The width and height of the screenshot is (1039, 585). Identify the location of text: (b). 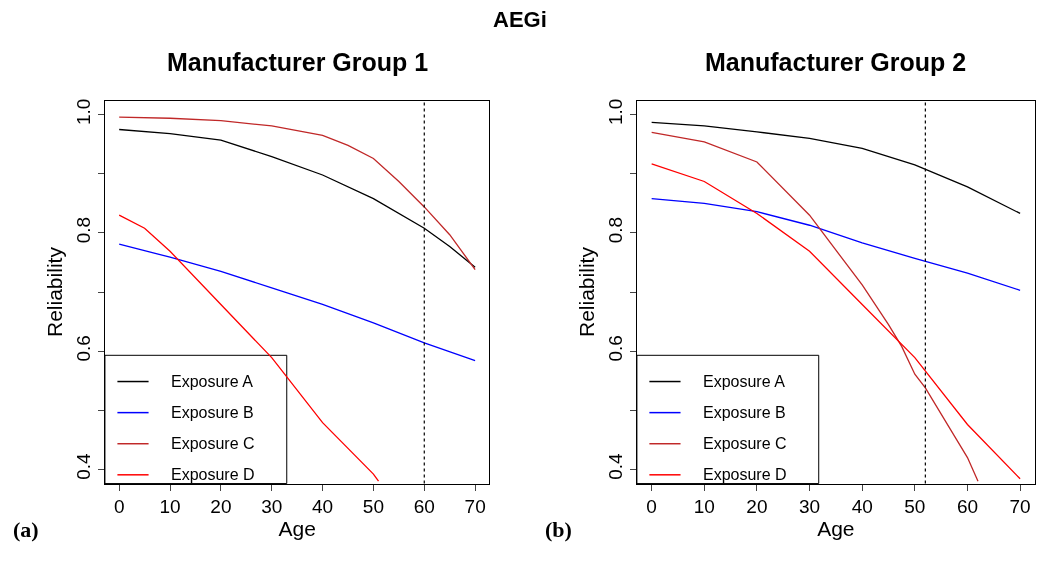
(558, 529).